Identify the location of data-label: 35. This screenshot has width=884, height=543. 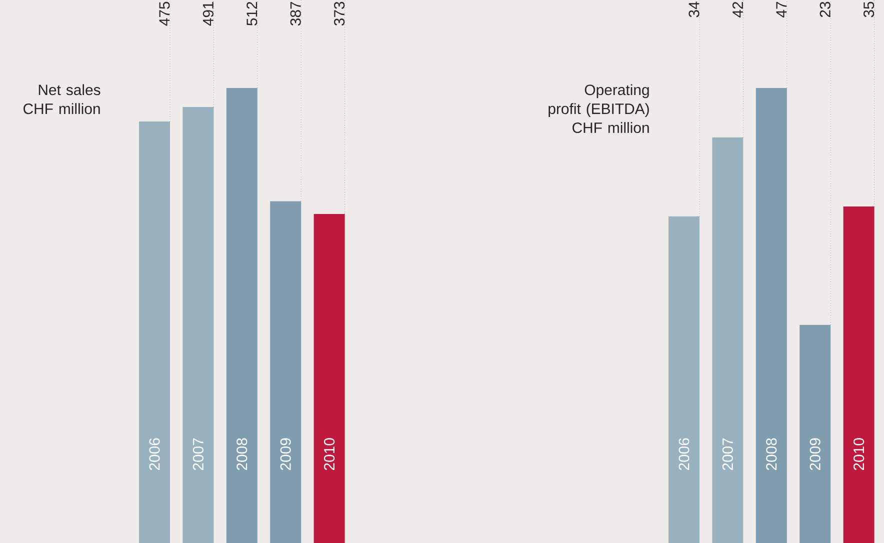
(869, 10).